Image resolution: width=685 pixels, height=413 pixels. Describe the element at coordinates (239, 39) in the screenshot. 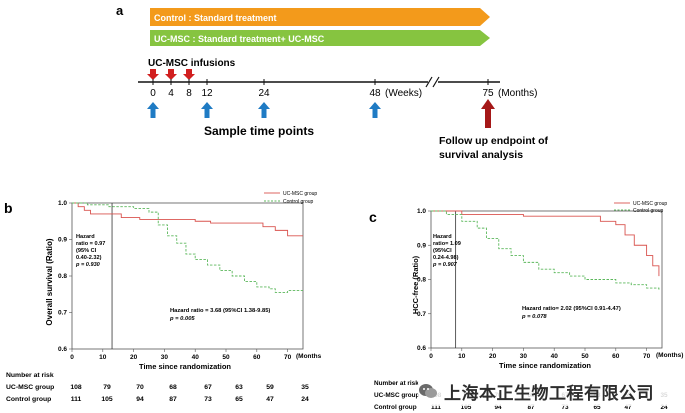

I see `ucmsc-bar-label: UC-MSC : Standard treatment+ UC-MSC` at that location.